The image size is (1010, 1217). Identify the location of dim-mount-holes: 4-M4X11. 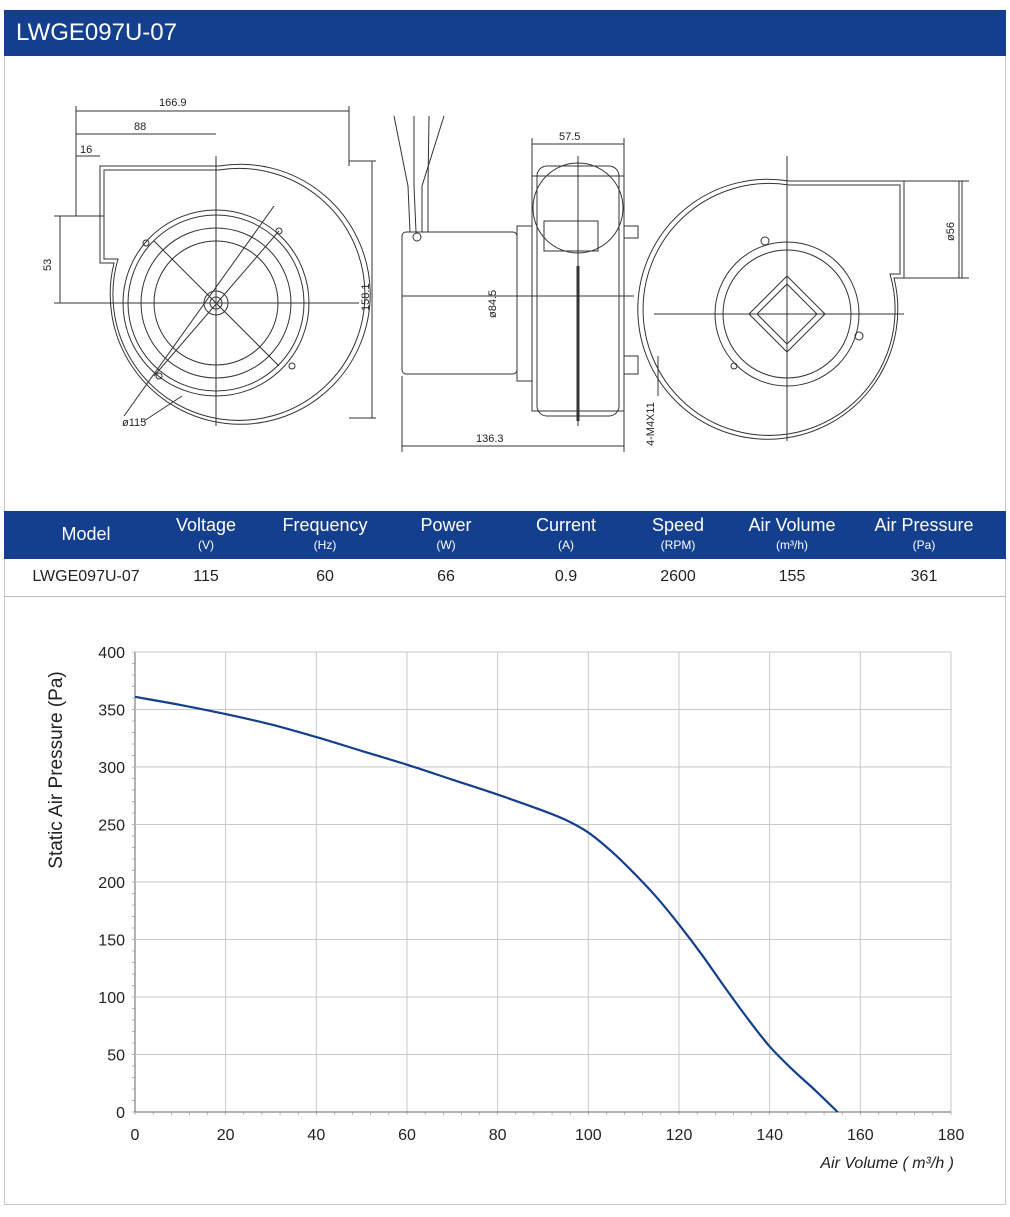
(651, 424).